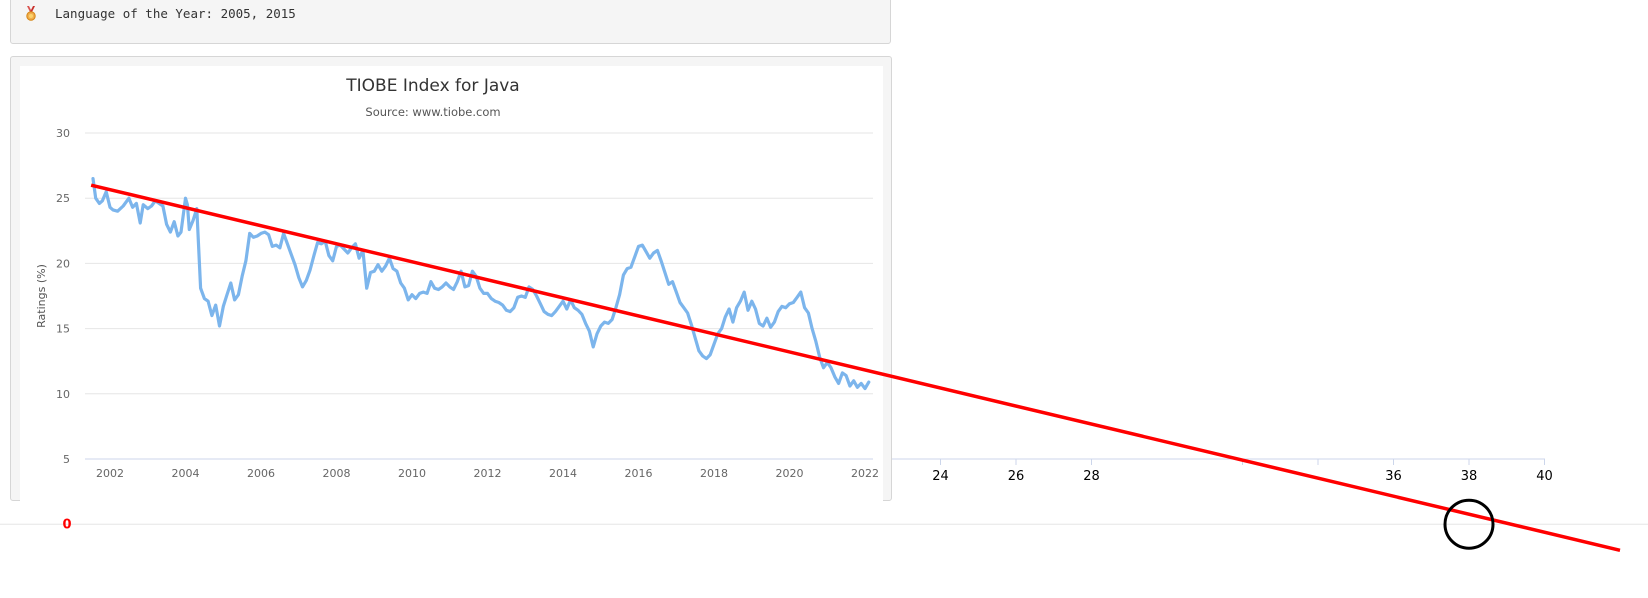 This screenshot has width=1648, height=598. I want to click on medal-icon, so click(31, 13).